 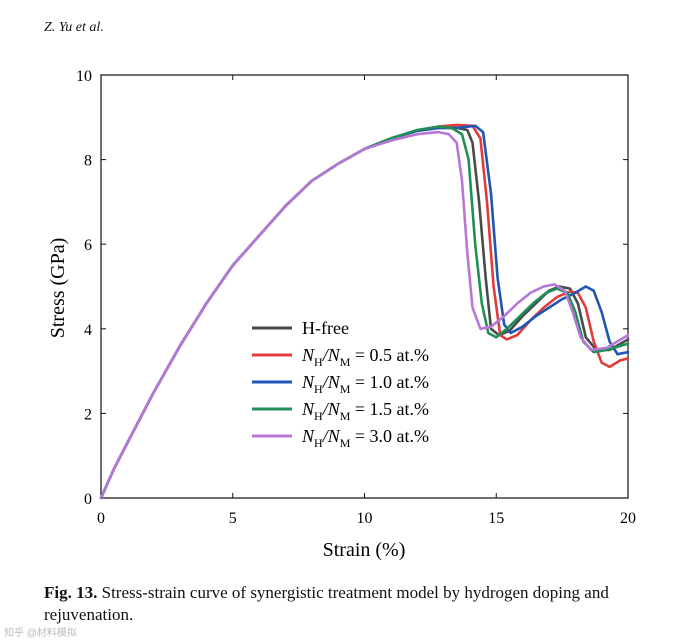 I want to click on x-tick-label: 0, so click(x=101, y=518).